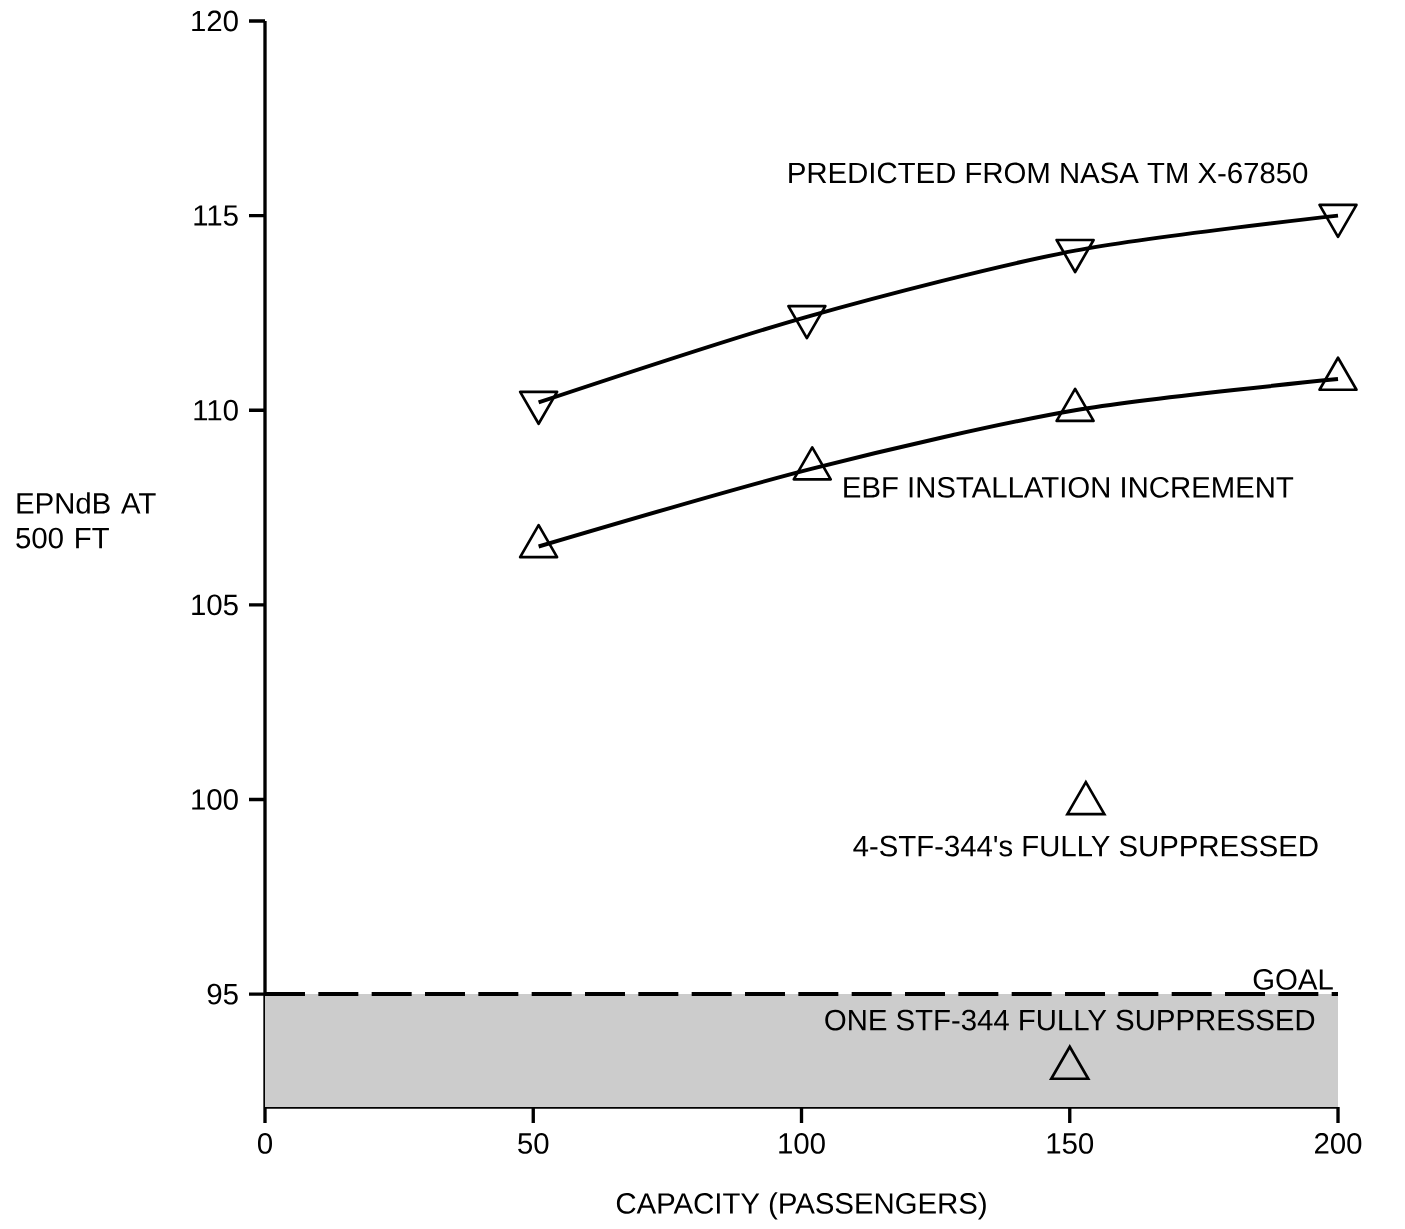 This screenshot has height=1229, width=1405. What do you see at coordinates (801, 1206) in the screenshot?
I see `x-axis-title: CAPACITY (PASSENGERS)` at bounding box center [801, 1206].